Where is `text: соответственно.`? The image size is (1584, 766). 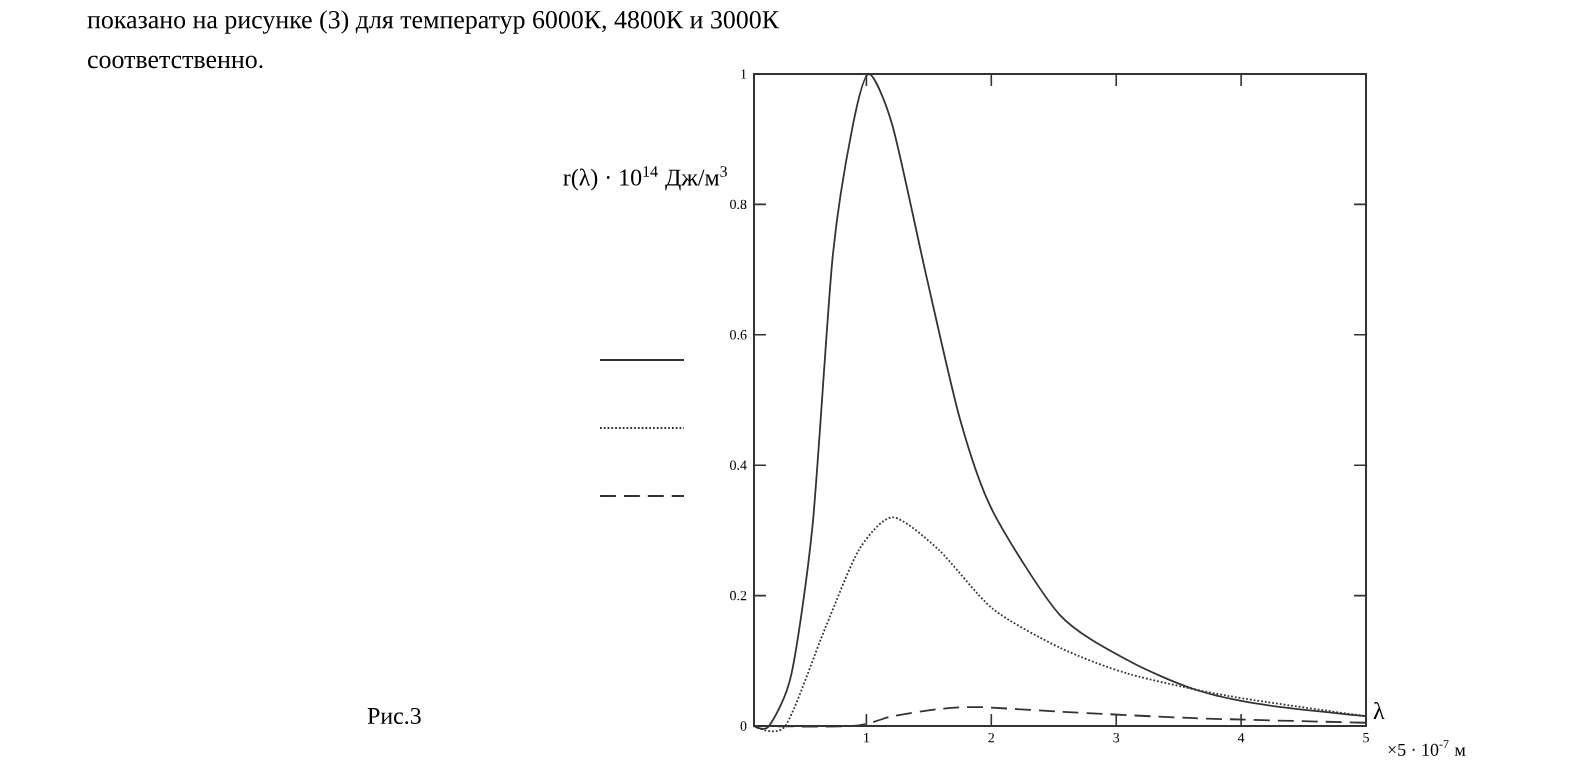 text: соответственно. is located at coordinates (175, 62).